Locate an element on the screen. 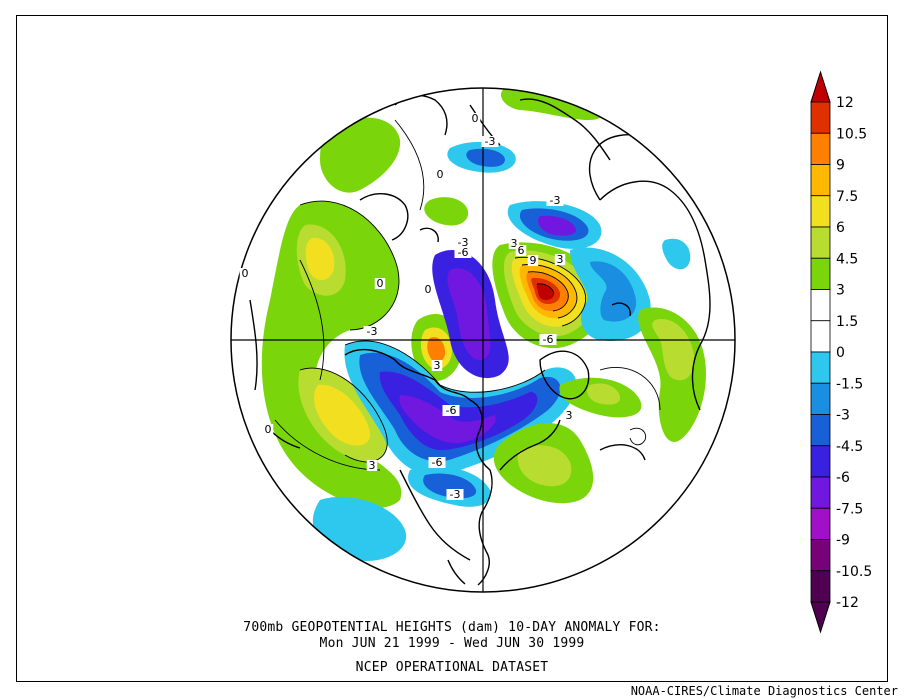 This screenshot has width=904, height=699. colorbar-label: 4.5 is located at coordinates (847, 259).